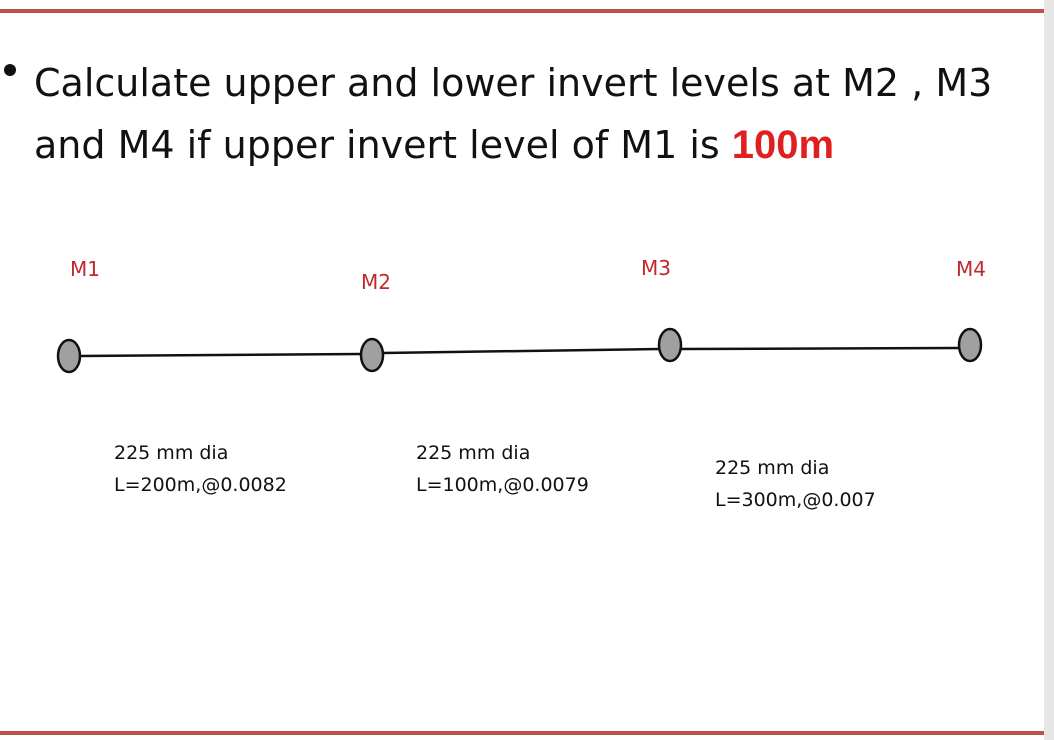 The image size is (1054, 740). Describe the element at coordinates (820, 348) in the screenshot. I see `pipe-m3-m4` at that location.